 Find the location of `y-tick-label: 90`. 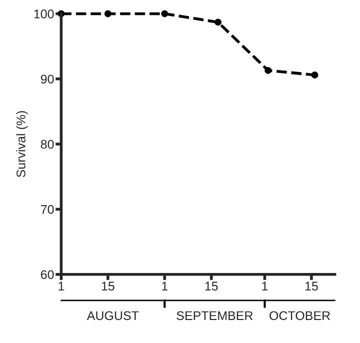

y-tick-label: 90 is located at coordinates (47, 79).